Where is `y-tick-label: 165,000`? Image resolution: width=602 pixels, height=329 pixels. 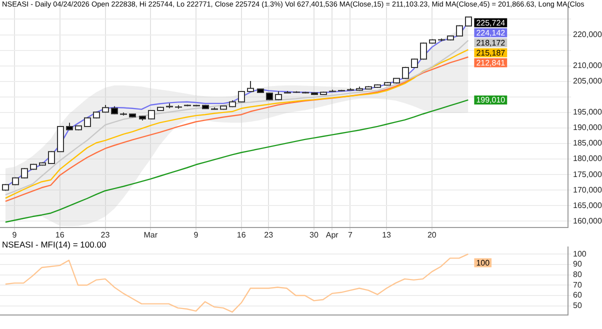 y-tick-label: 165,000 is located at coordinates (587, 205).